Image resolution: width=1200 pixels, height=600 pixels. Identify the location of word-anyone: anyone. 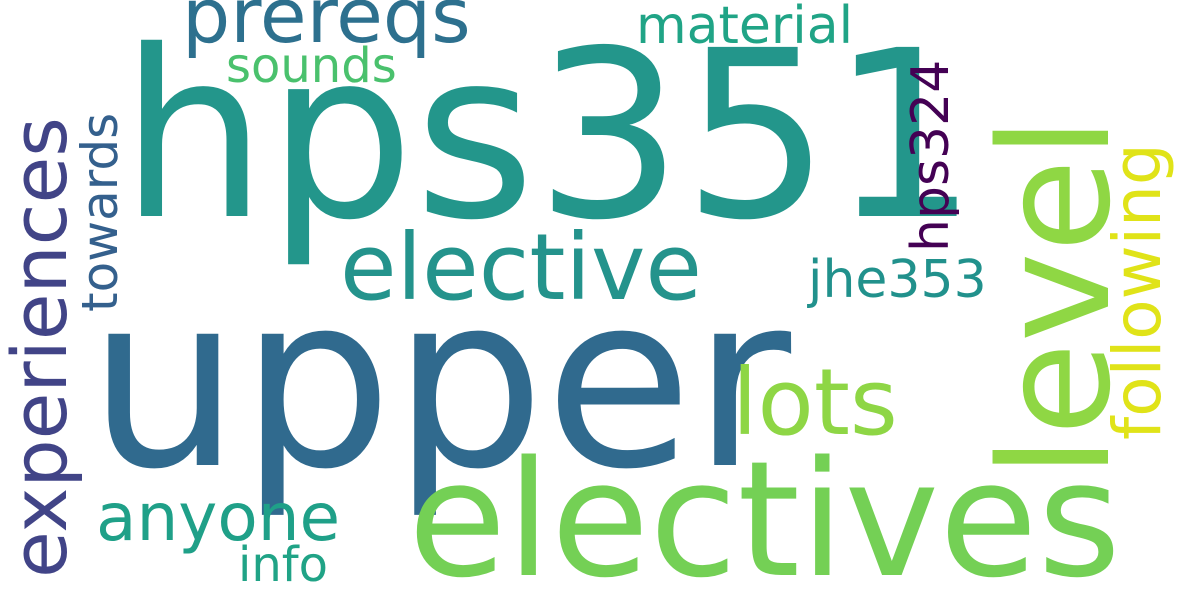
(218, 517).